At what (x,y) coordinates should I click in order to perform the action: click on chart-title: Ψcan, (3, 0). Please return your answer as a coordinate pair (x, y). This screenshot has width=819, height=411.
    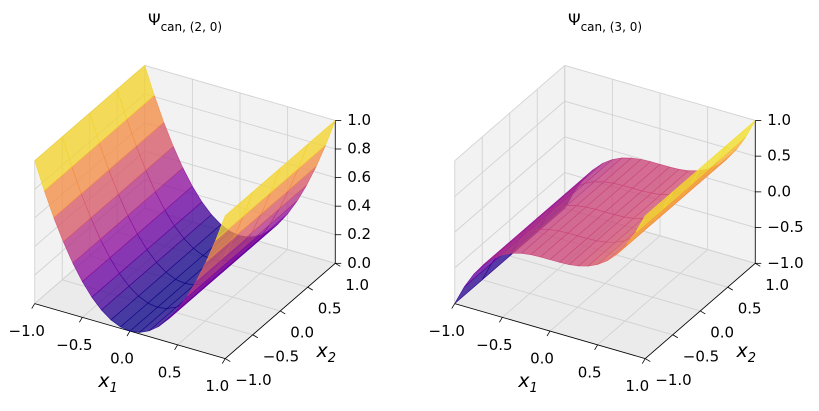
    Looking at the image, I should click on (605, 22).